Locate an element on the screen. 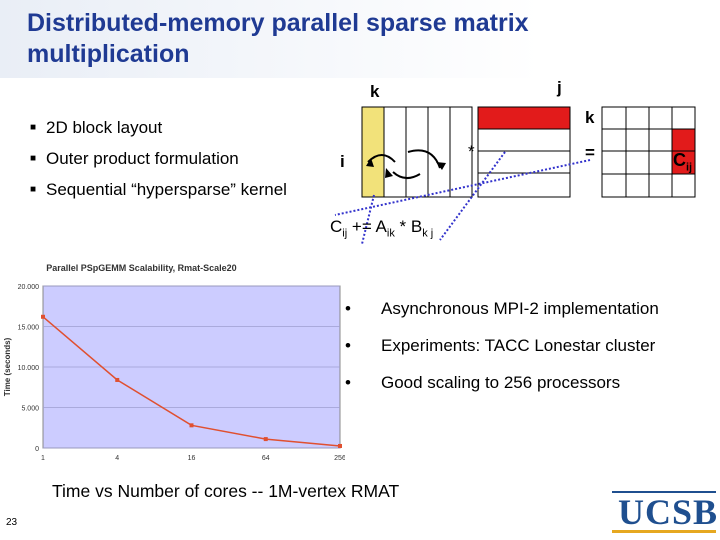 This screenshot has height=540, width=720. label-k-right: k is located at coordinates (590, 117).